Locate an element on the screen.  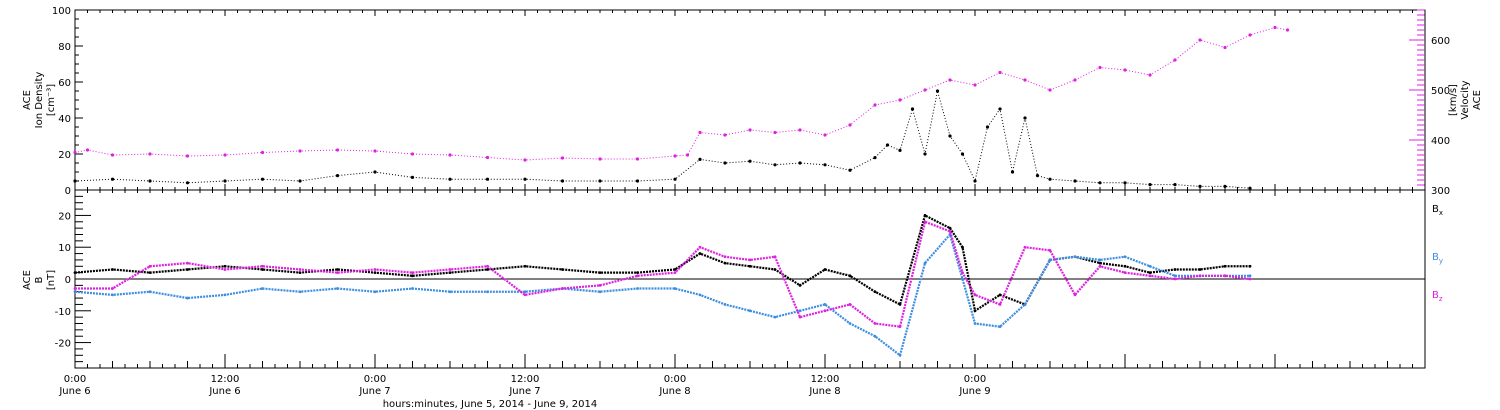
top-right-tick-label: 600 is located at coordinates (1440, 41).